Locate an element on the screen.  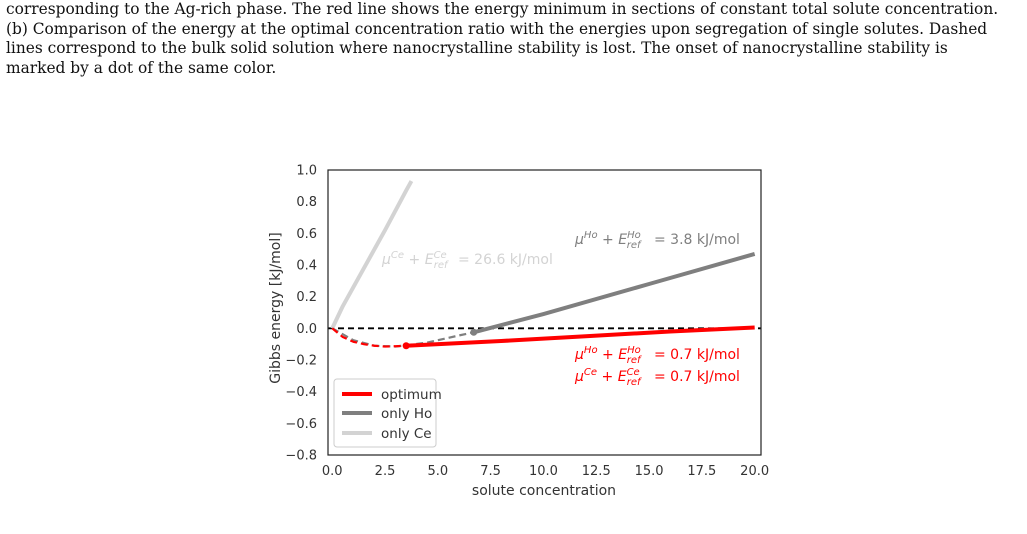
annotation-ho-gray-value: = 3.8 kJ/mol is located at coordinates (697, 240).